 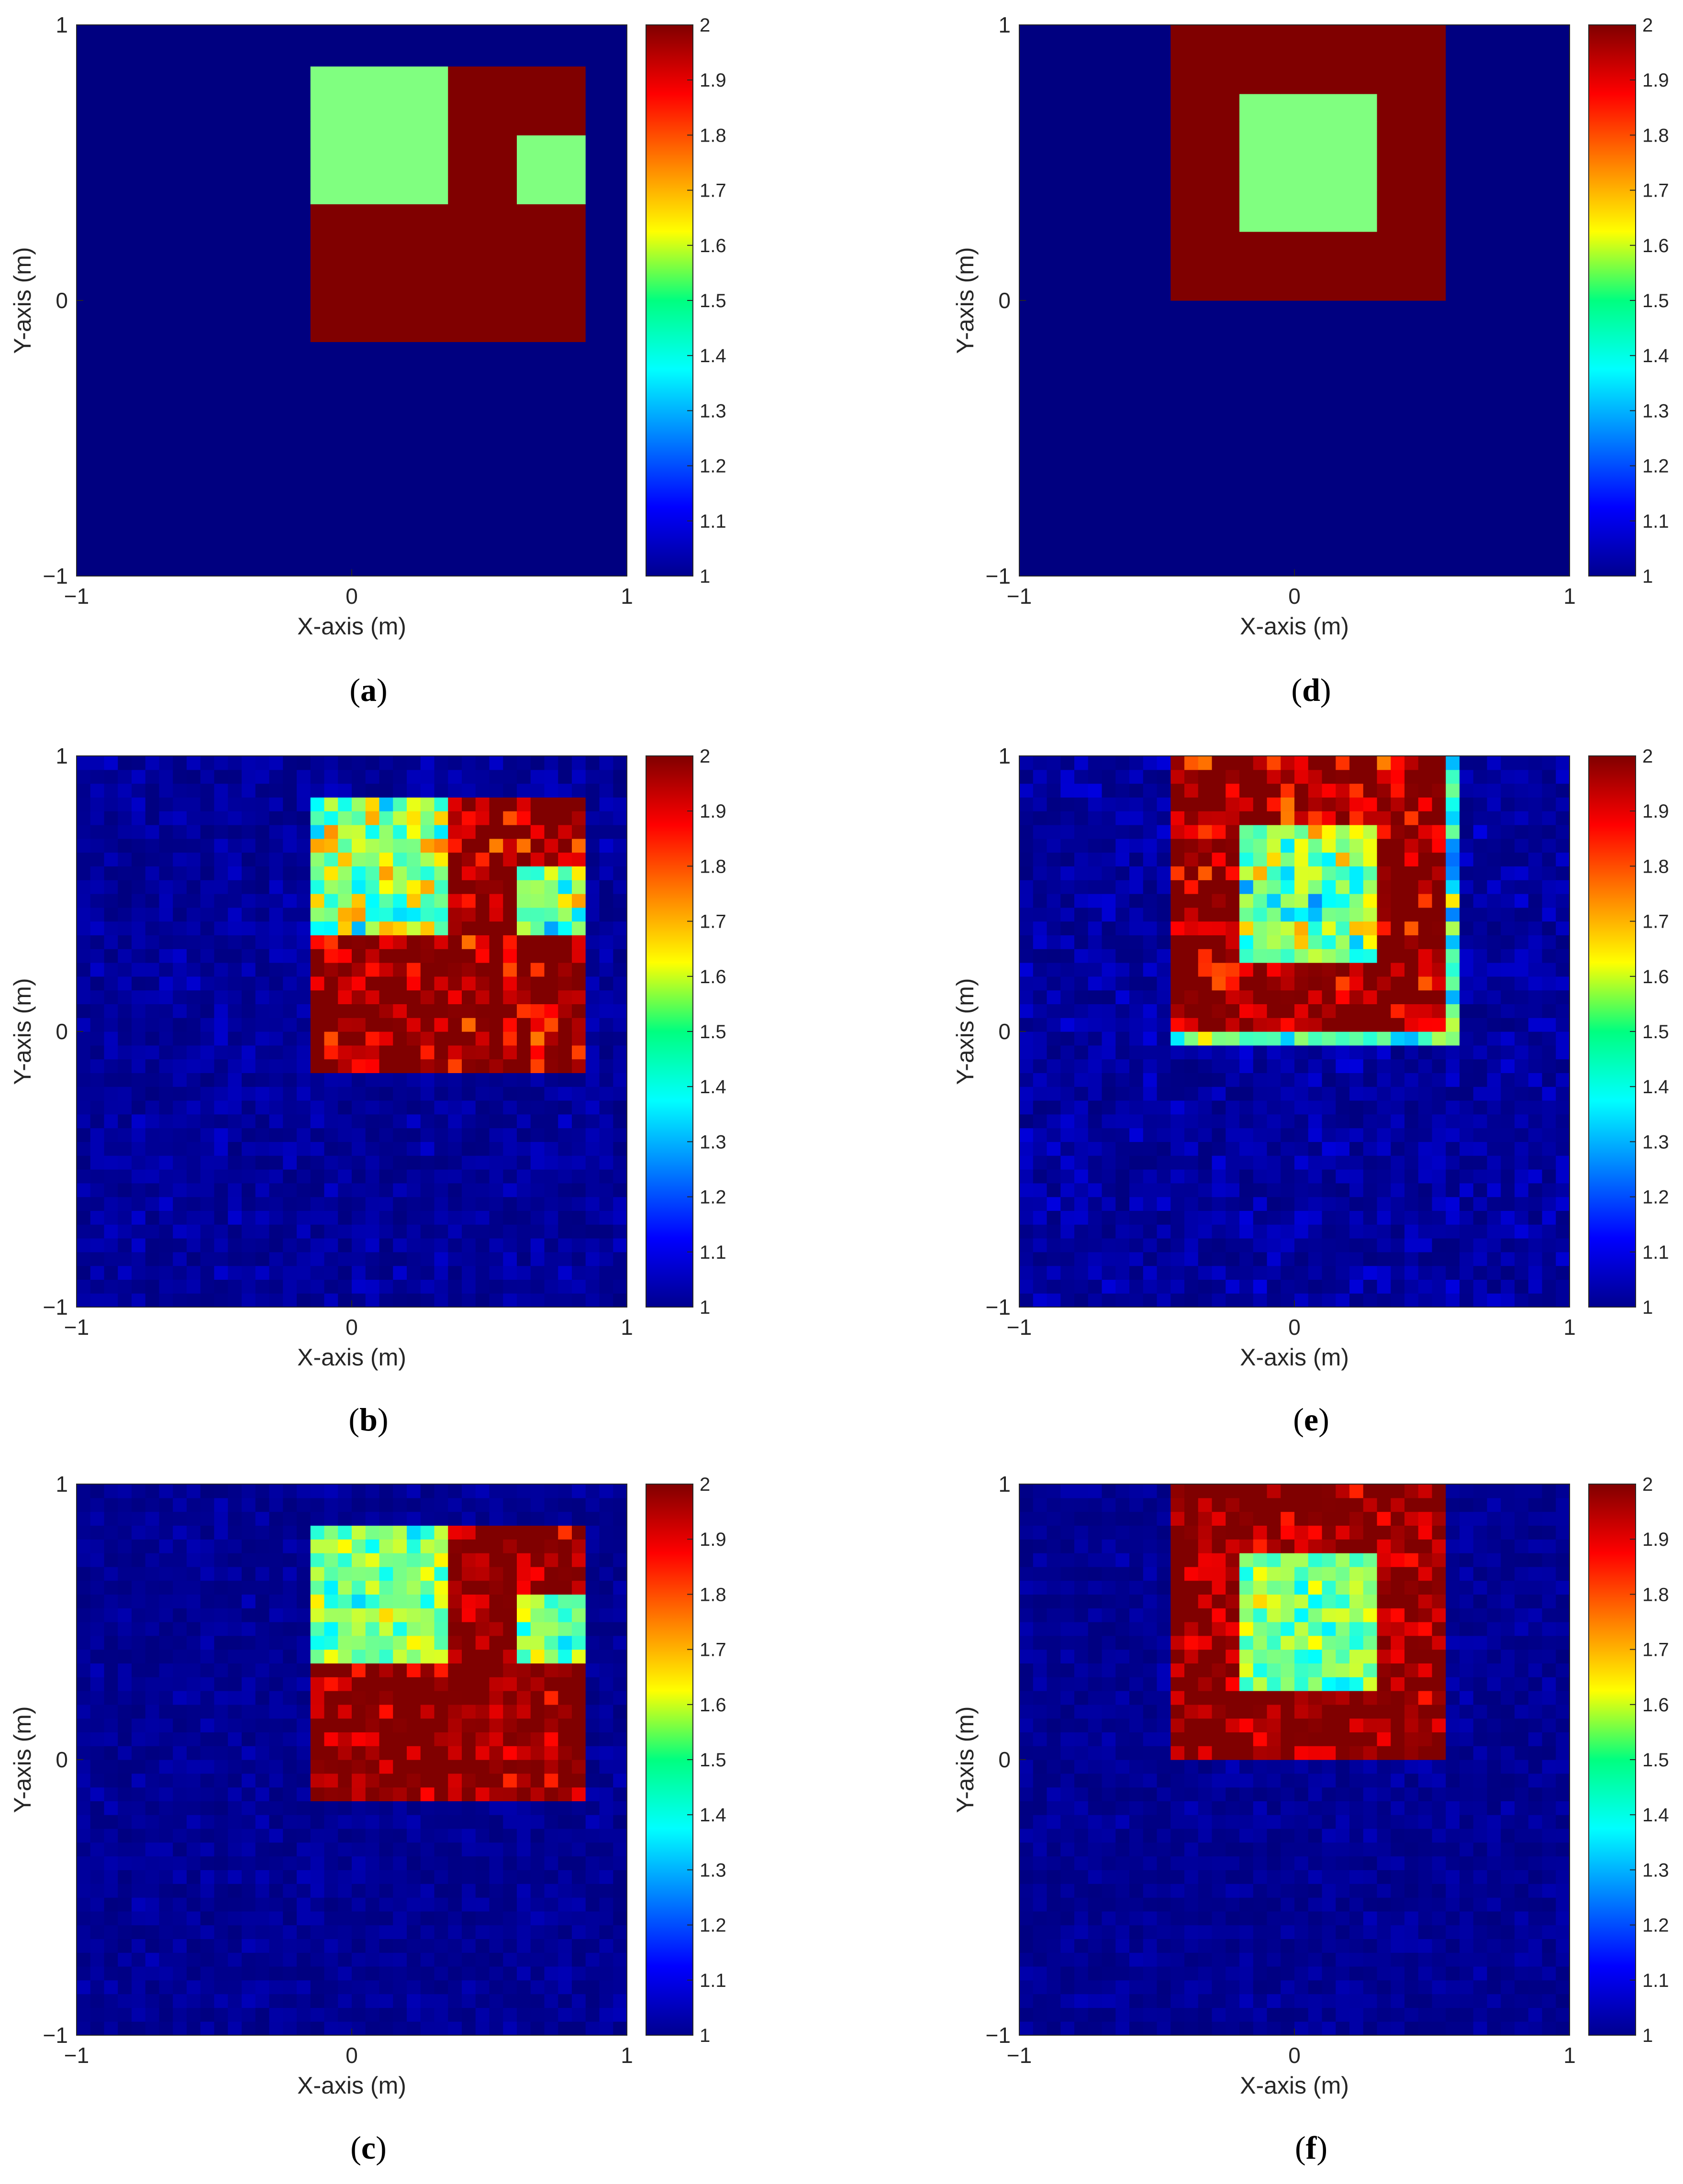 What do you see at coordinates (351, 626) in the screenshot?
I see `x-axis-label: X-axis (m)` at bounding box center [351, 626].